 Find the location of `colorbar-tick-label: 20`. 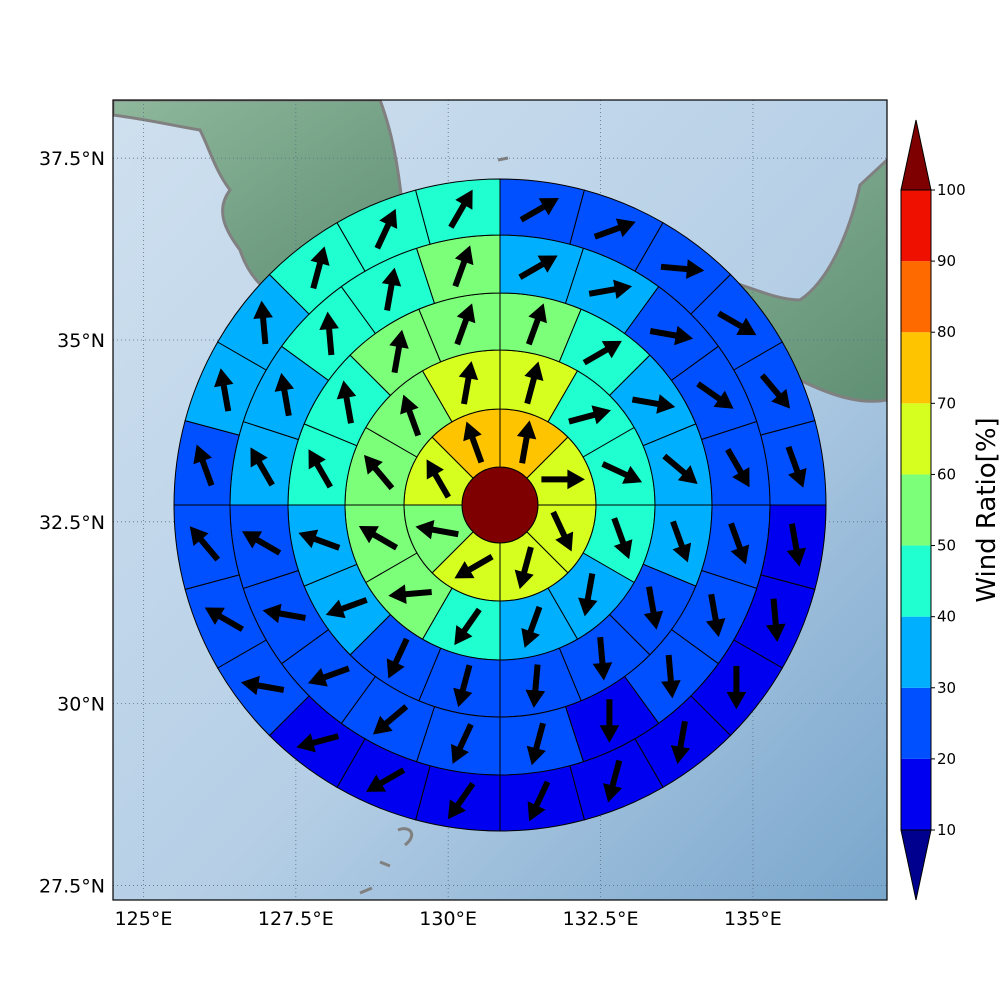

colorbar-tick-label: 20 is located at coordinates (946, 759).